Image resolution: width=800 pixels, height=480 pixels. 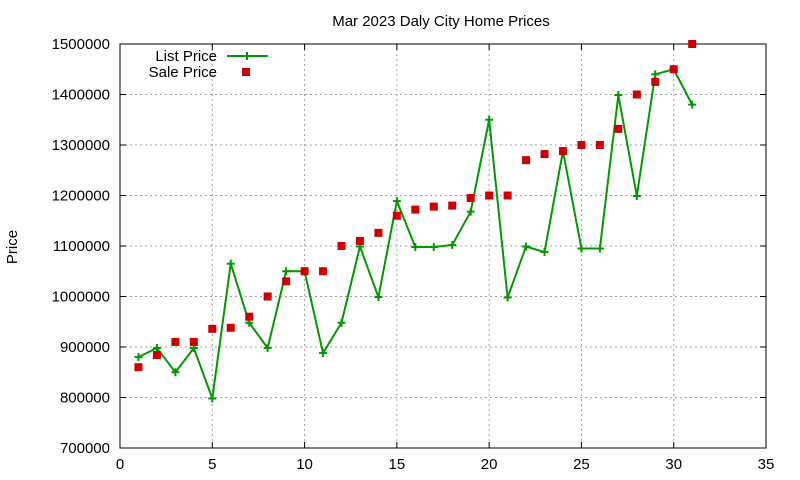 What do you see at coordinates (673, 464) in the screenshot?
I see `x-tick-label: 30` at bounding box center [673, 464].